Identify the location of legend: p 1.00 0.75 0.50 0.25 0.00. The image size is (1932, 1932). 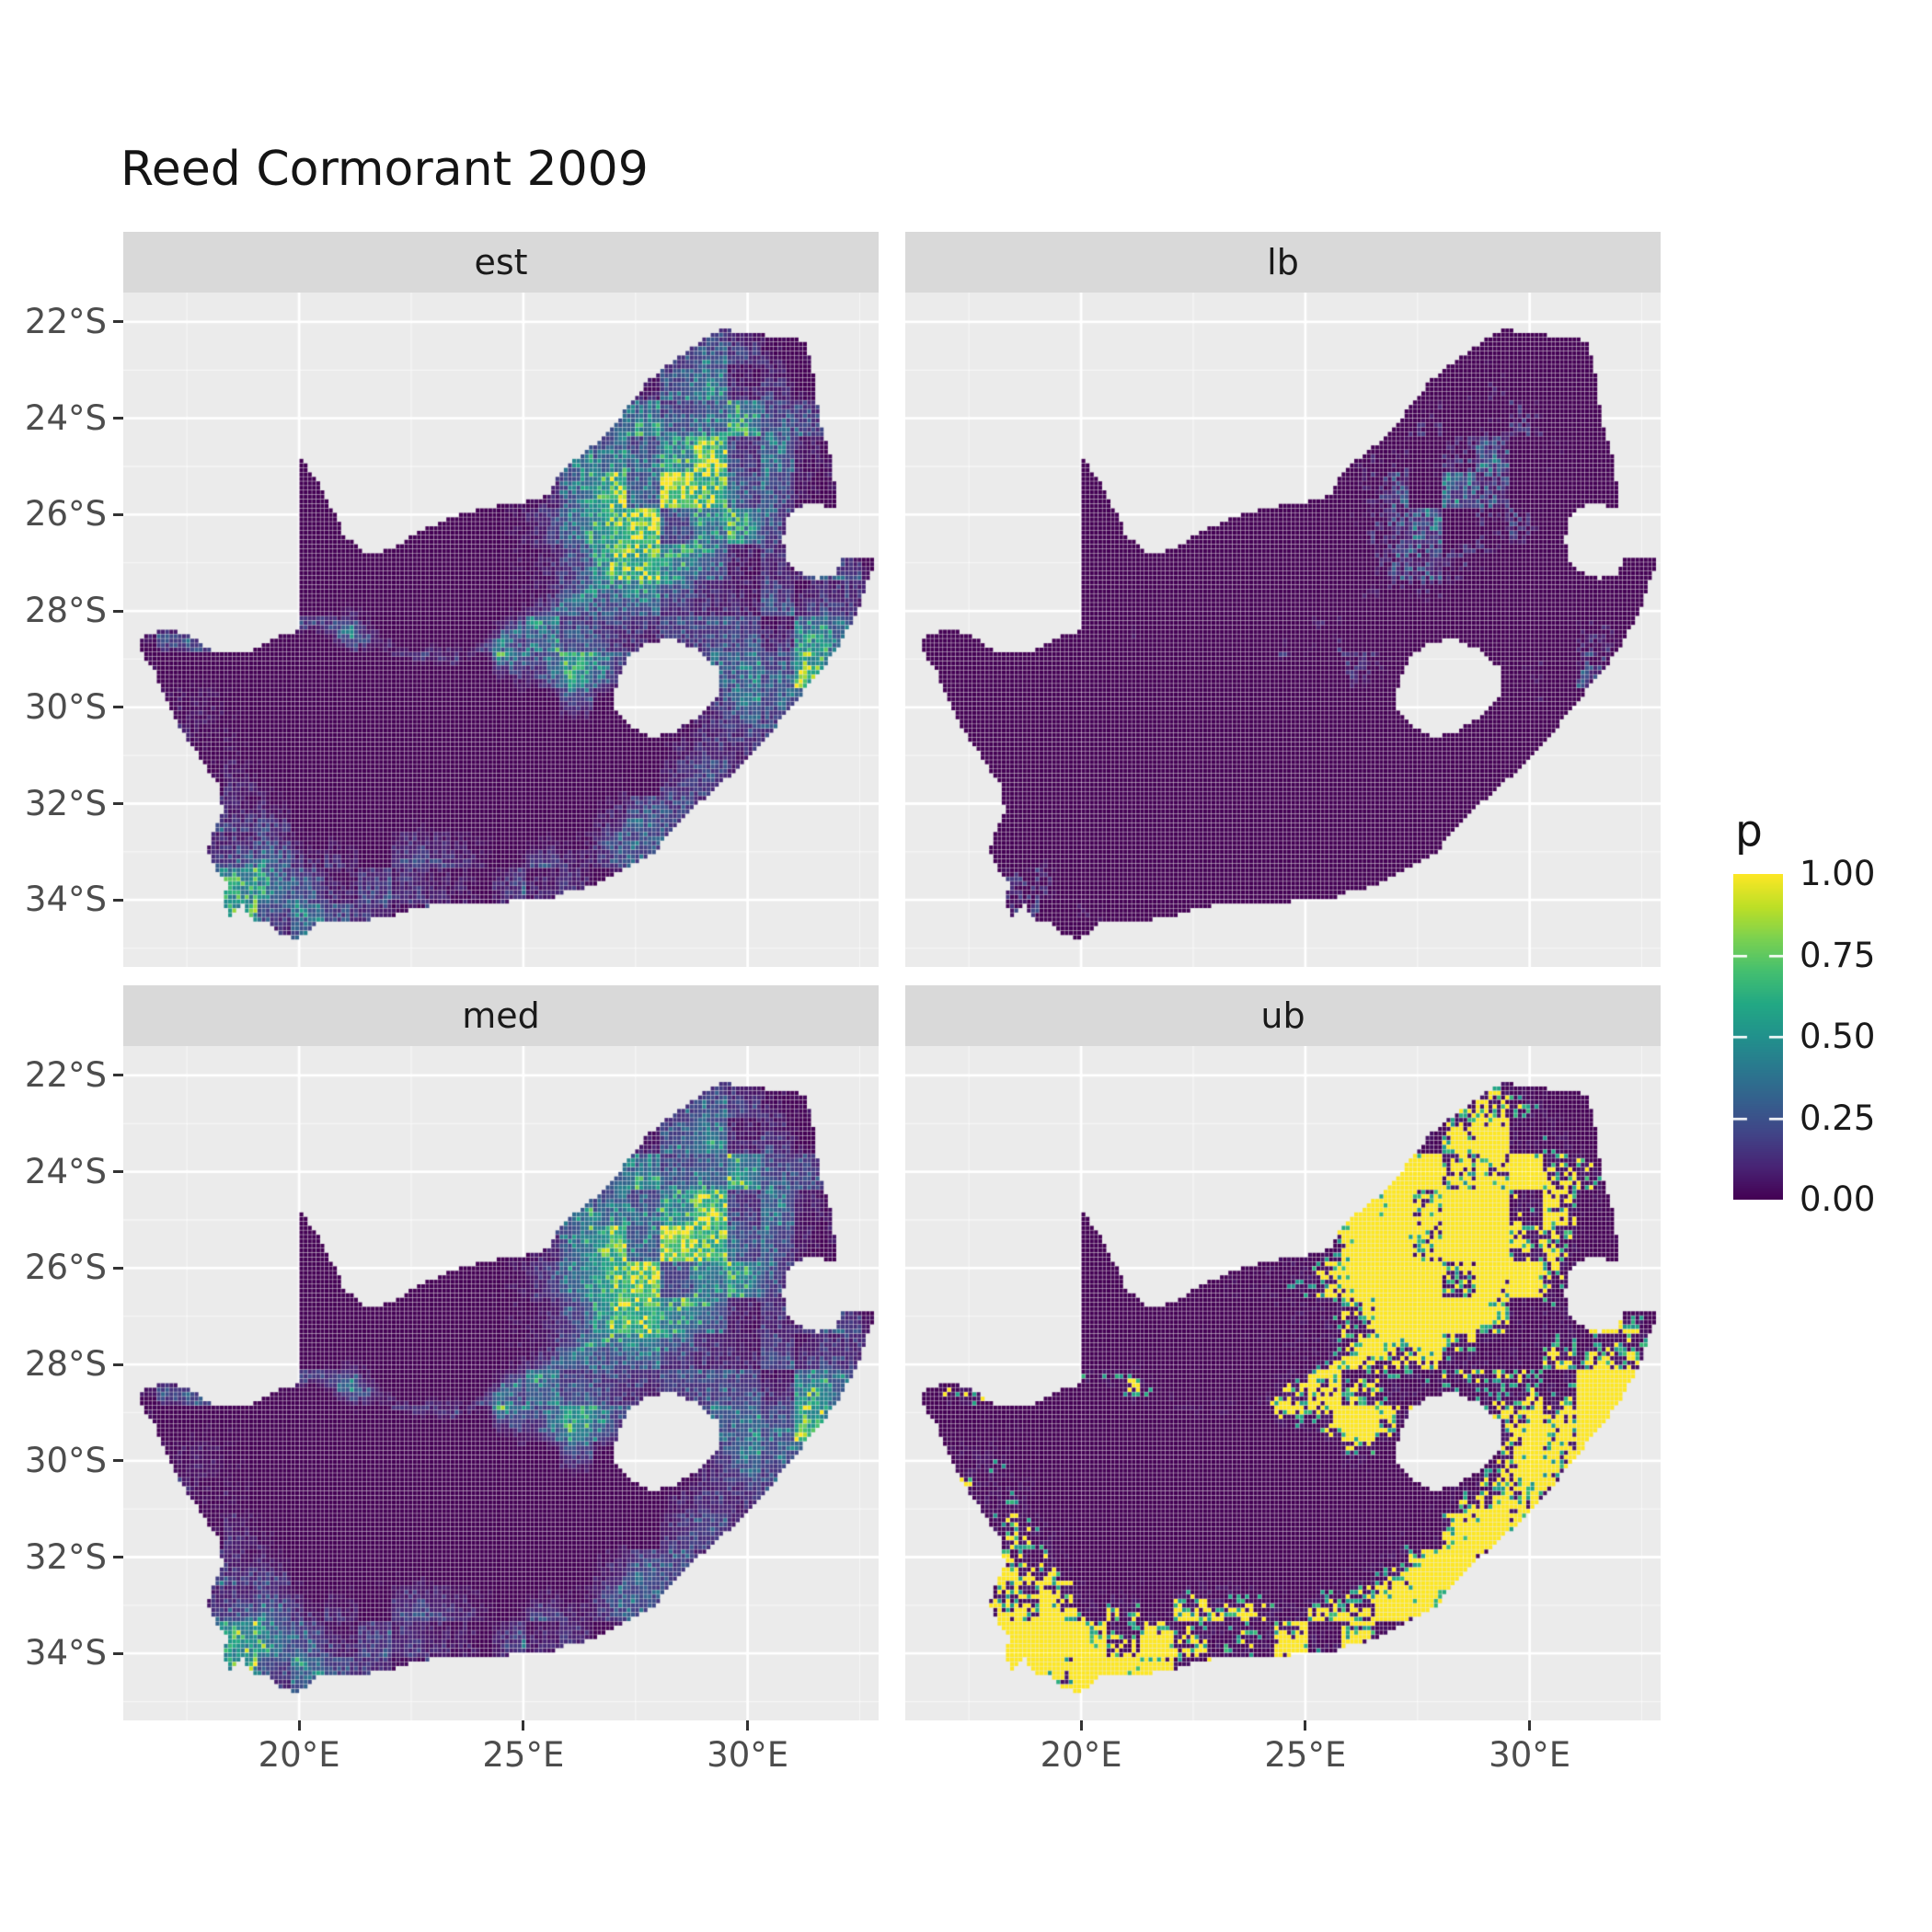
(1832, 1027).